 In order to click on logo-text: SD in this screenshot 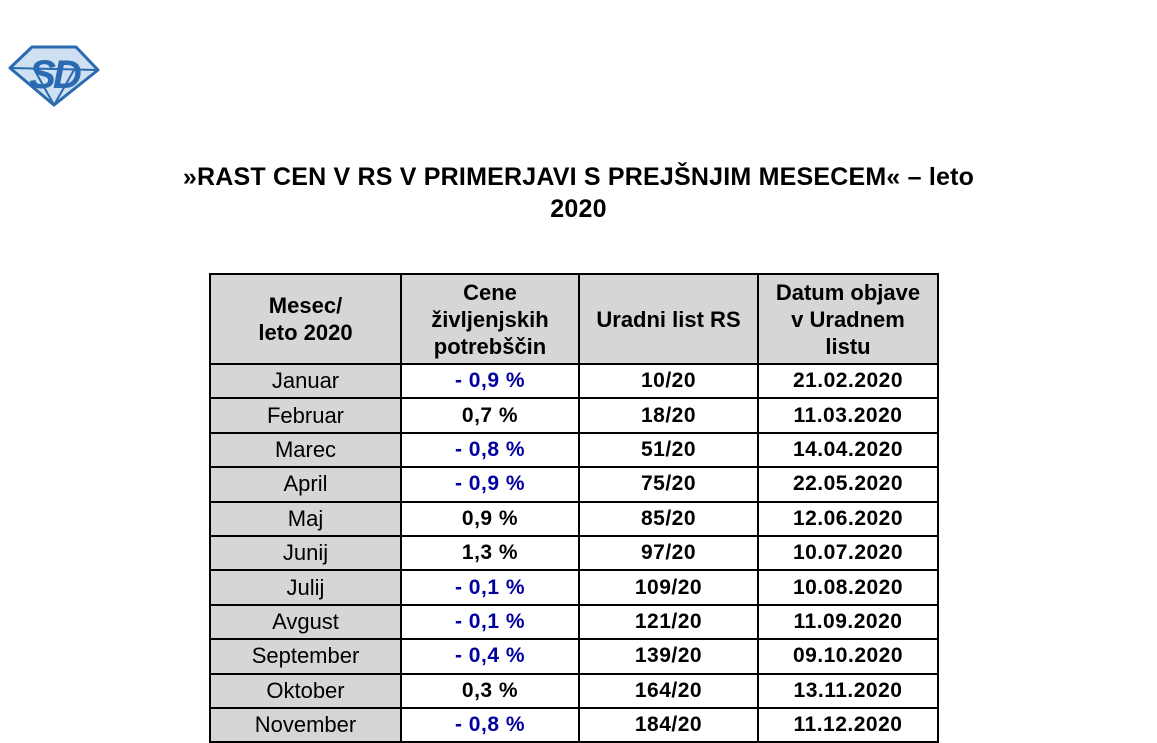, I will do `click(55, 75)`.